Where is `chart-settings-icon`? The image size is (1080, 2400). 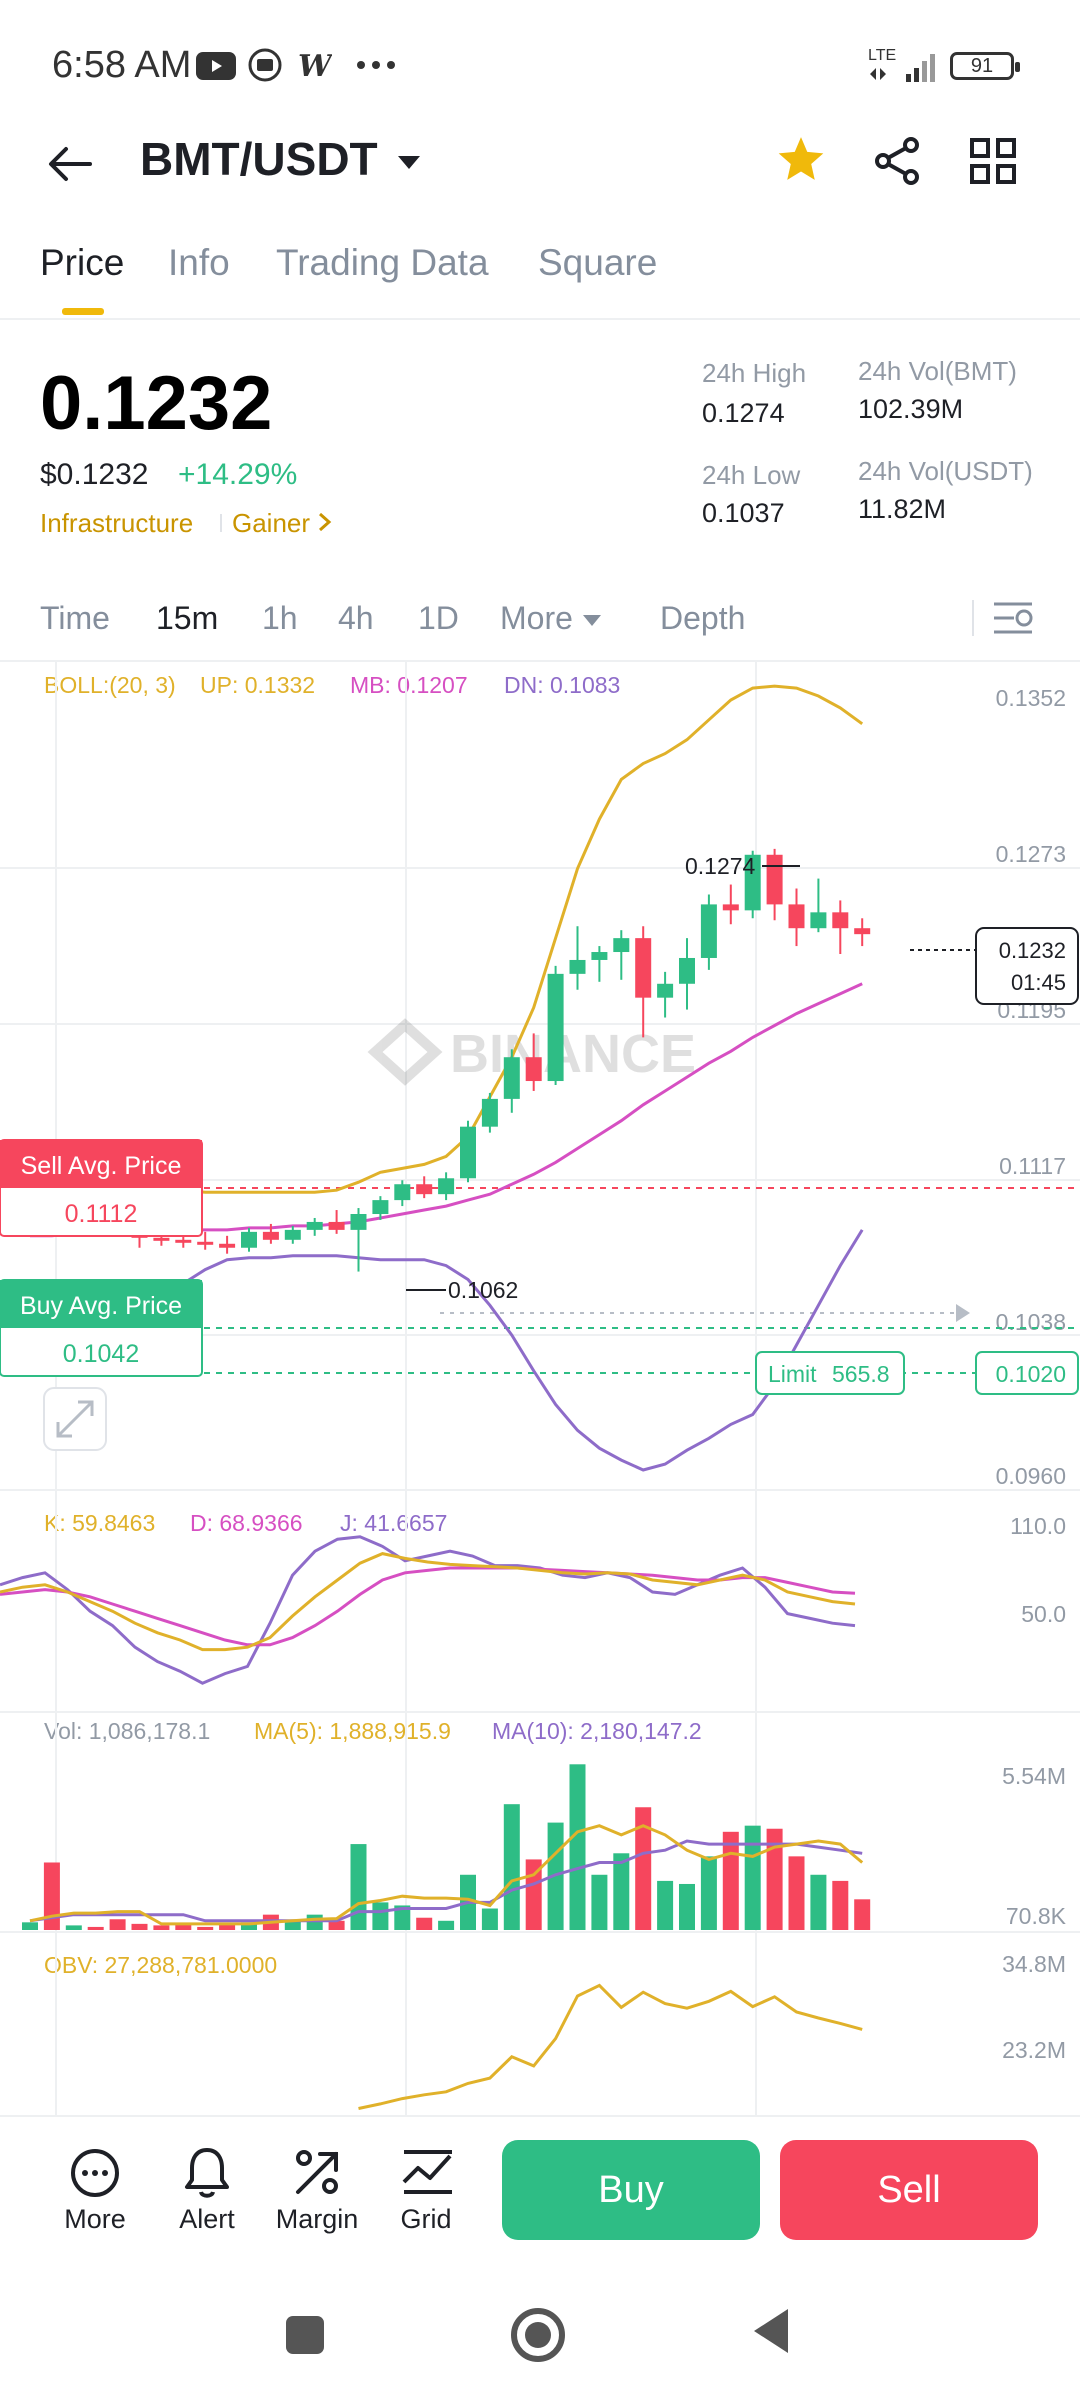
chart-settings-icon is located at coordinates (1013, 618).